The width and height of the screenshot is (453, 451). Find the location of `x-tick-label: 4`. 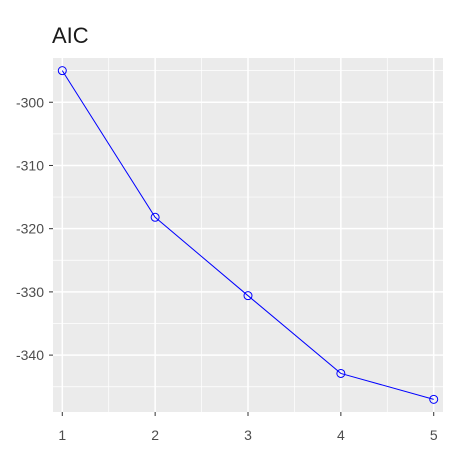

x-tick-label: 4 is located at coordinates (341, 435).